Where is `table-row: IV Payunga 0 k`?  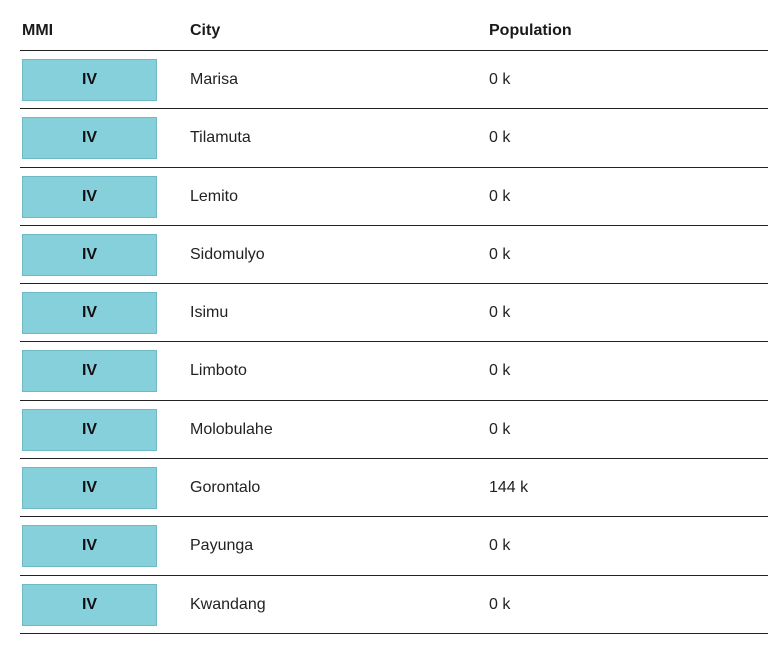 table-row: IV Payunga 0 k is located at coordinates (394, 546).